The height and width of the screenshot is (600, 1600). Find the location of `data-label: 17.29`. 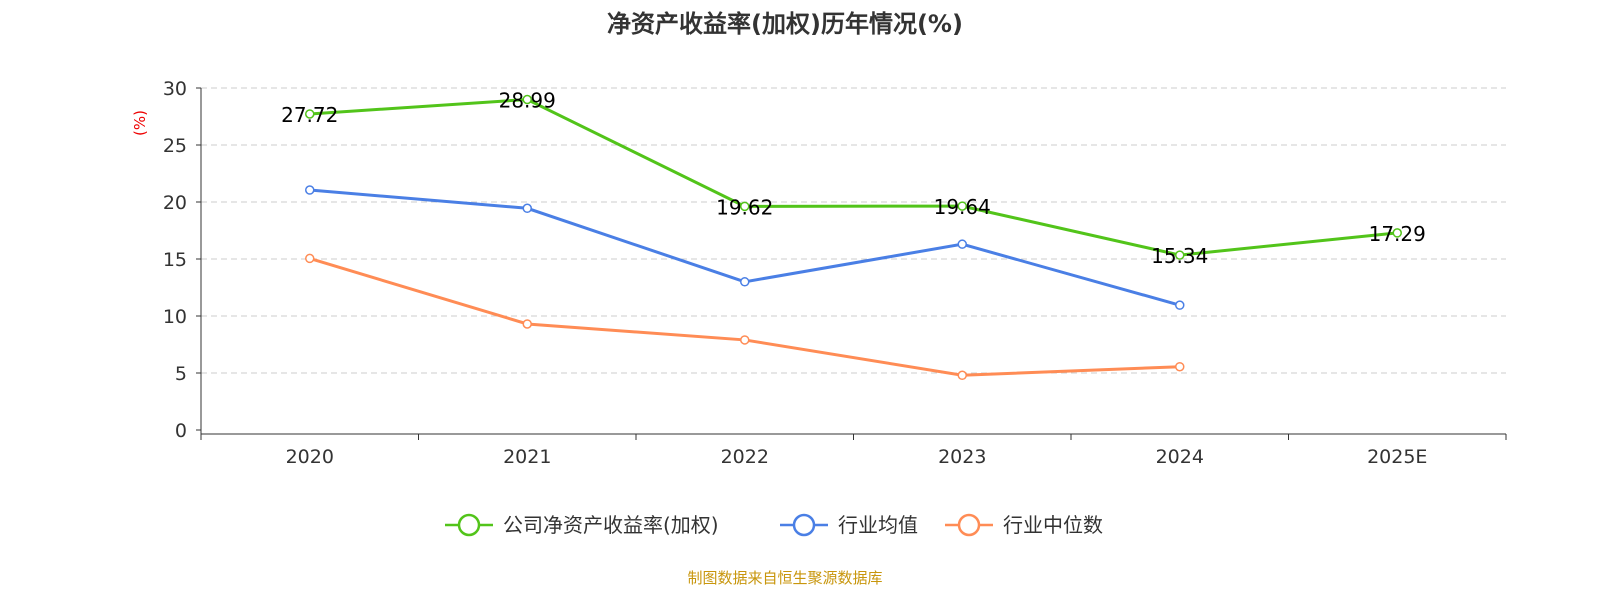

data-label: 17.29 is located at coordinates (1397, 234).